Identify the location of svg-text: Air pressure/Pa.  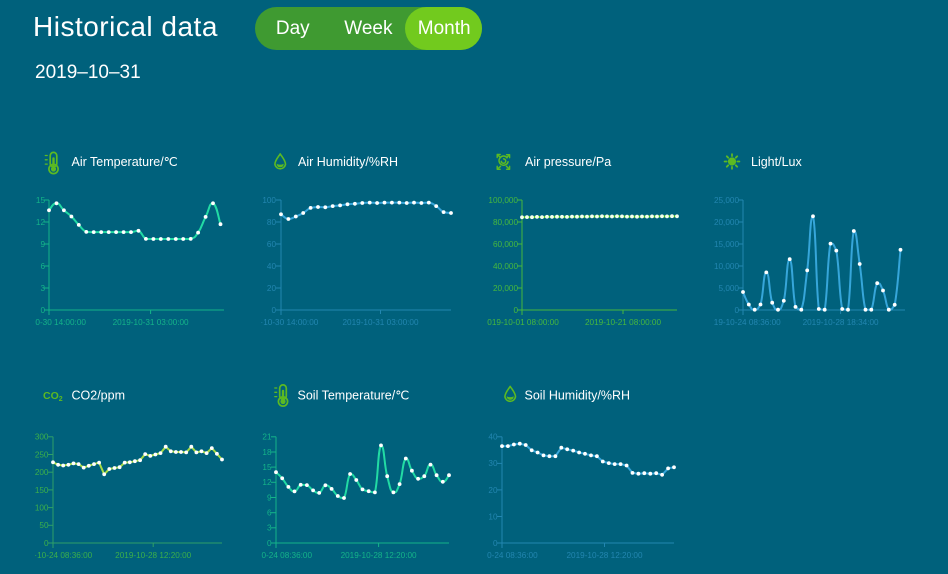
(568, 162).